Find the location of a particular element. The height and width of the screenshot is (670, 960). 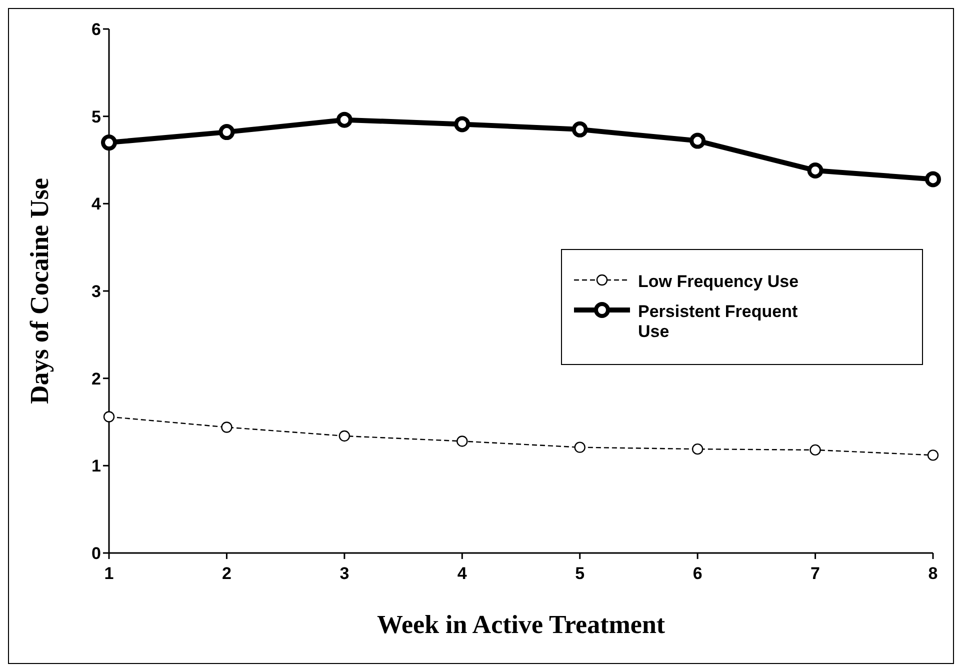

x-tick-label: 7 is located at coordinates (815, 574).